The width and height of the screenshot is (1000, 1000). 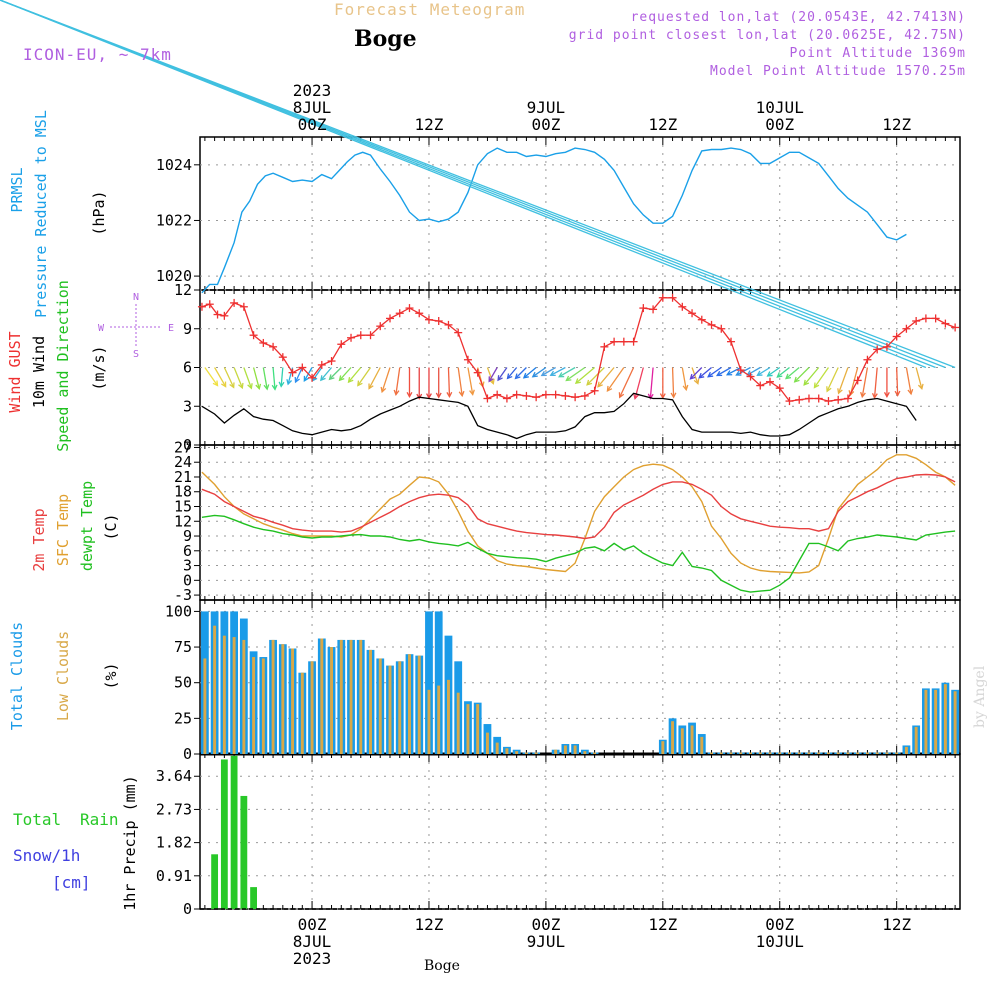 I want to click on low-clouds-label: Low Clouds, so click(x=63, y=676).